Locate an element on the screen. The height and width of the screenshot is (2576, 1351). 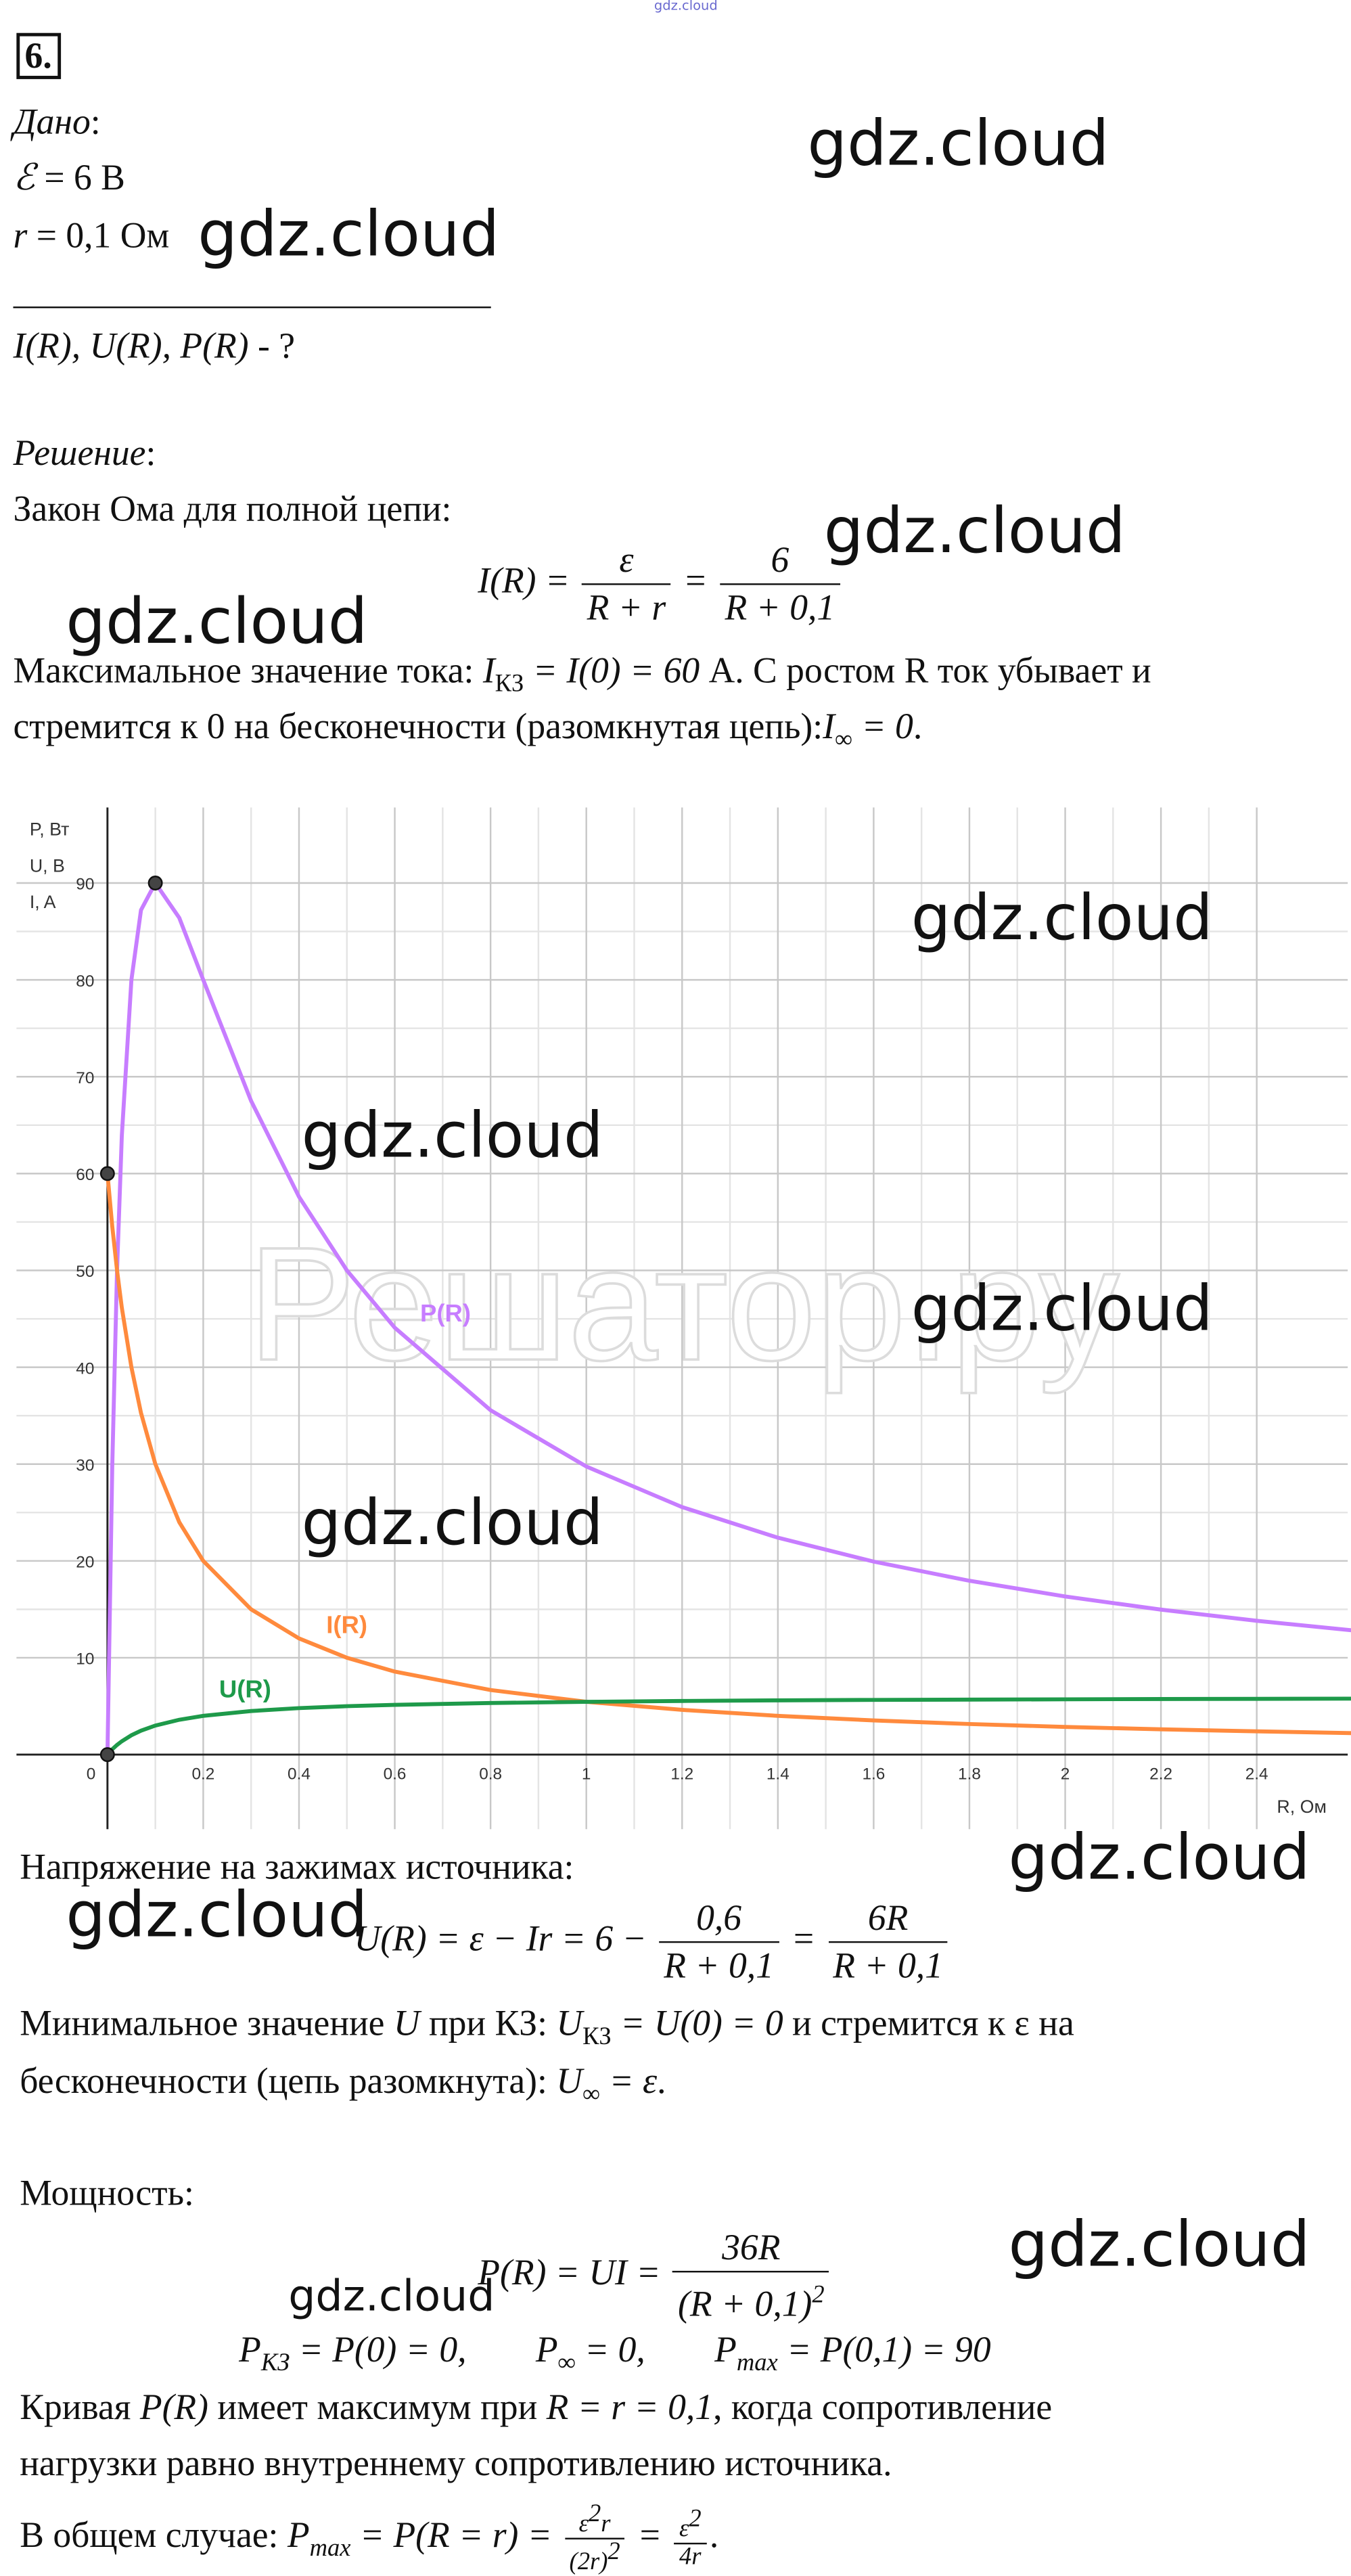
text: А. С ростом R ток убывает и is located at coordinates (926, 670).